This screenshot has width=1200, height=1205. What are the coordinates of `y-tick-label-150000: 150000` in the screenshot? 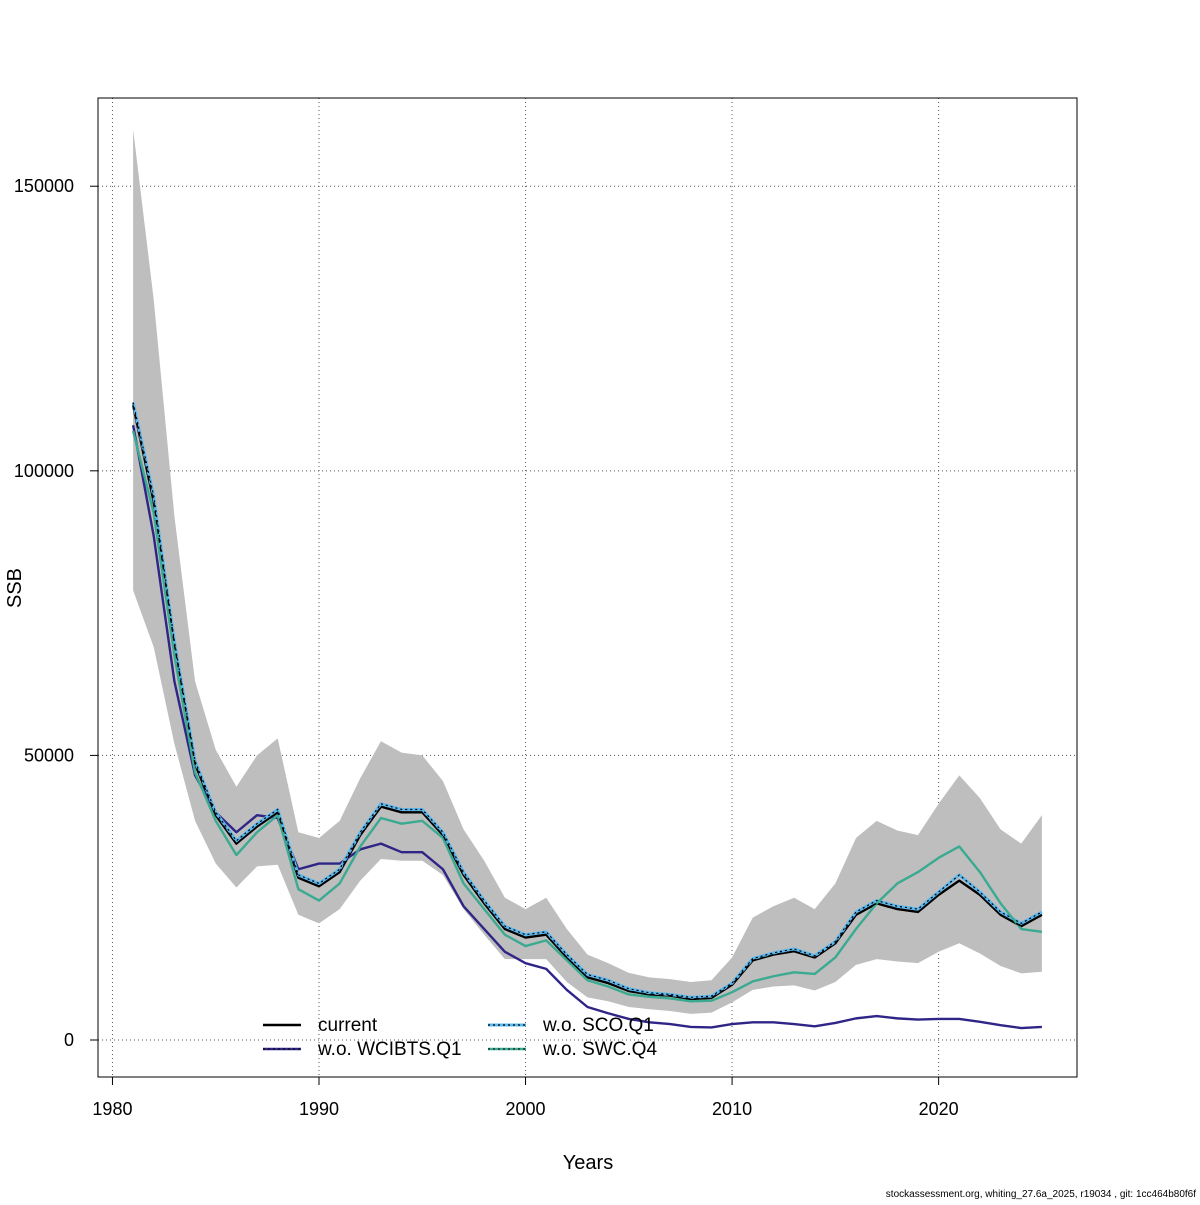 It's located at (44, 186).